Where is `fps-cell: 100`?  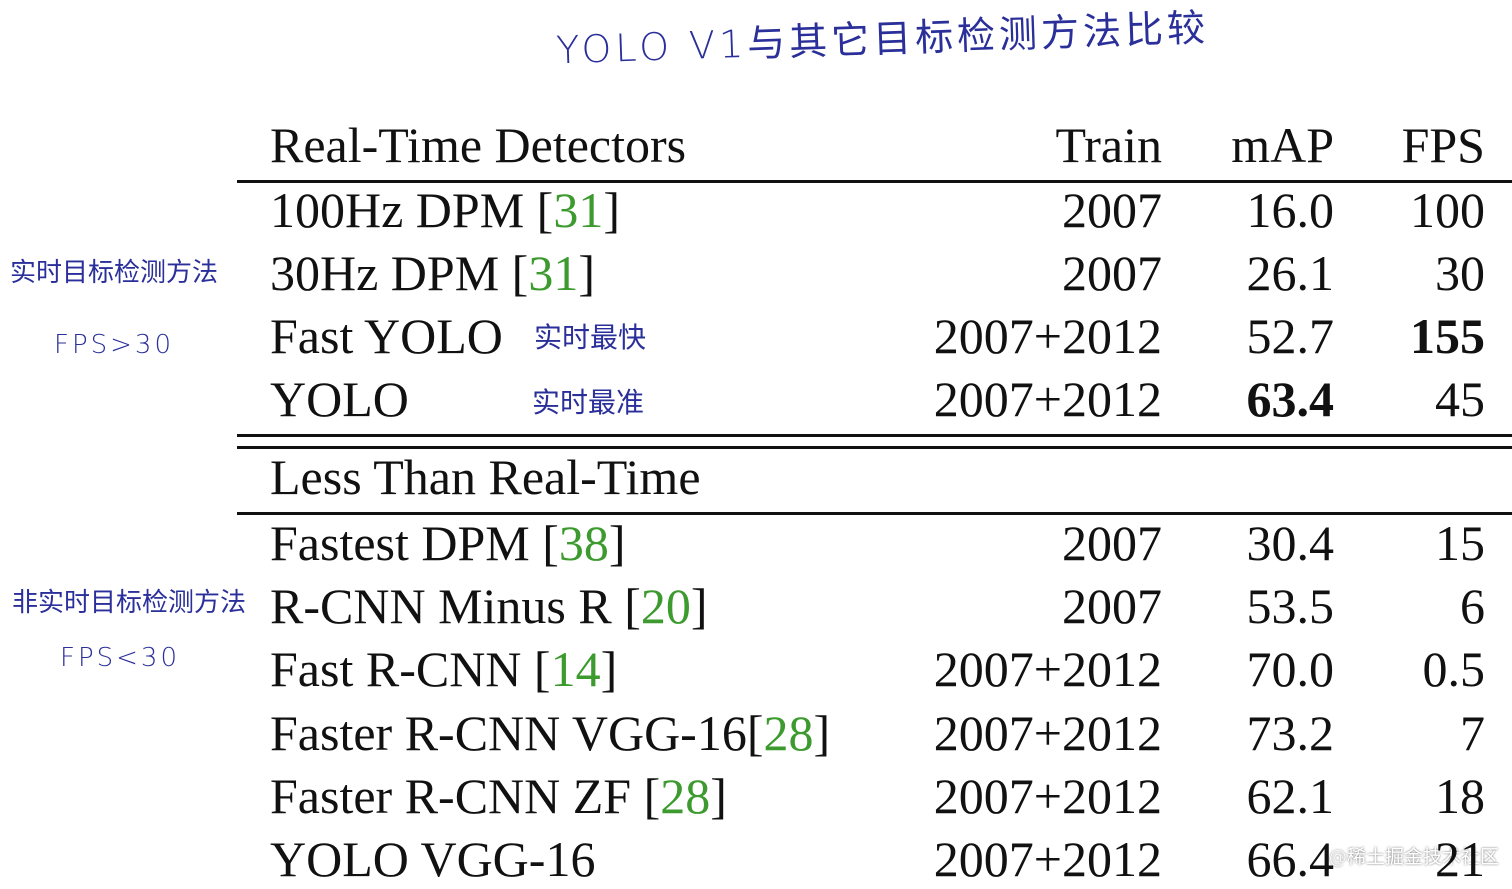 fps-cell: 100 is located at coordinates (1447, 210).